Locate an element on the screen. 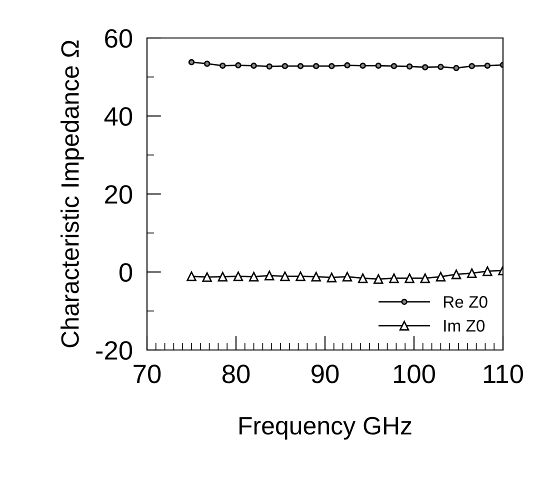 This screenshot has width=559, height=486. x-tick-label: 110 is located at coordinates (504, 374).